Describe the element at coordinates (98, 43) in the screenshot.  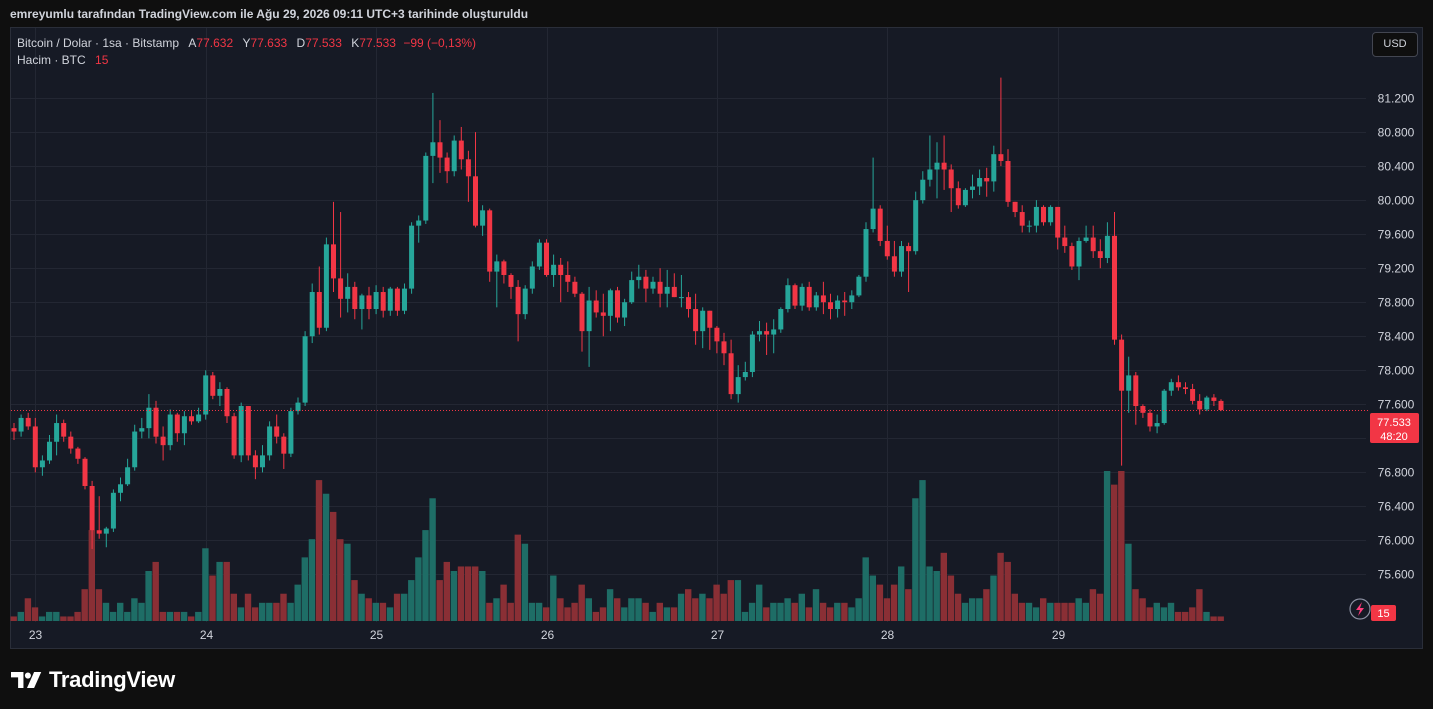
I see `symbol-label: Bitcoin / Dolar · 1sa · Bitstamp` at that location.